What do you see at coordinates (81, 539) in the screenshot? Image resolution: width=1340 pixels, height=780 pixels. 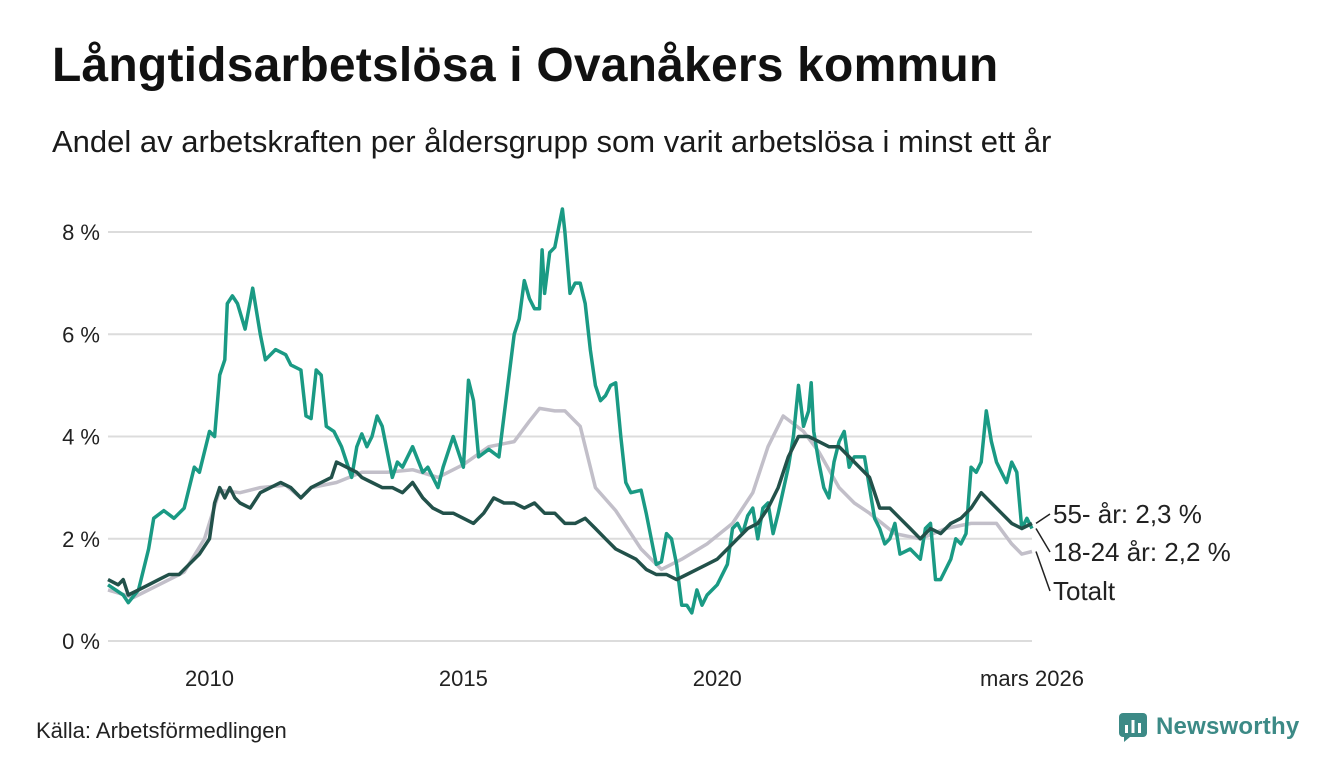 I see `y-tick-label: 2 %` at bounding box center [81, 539].